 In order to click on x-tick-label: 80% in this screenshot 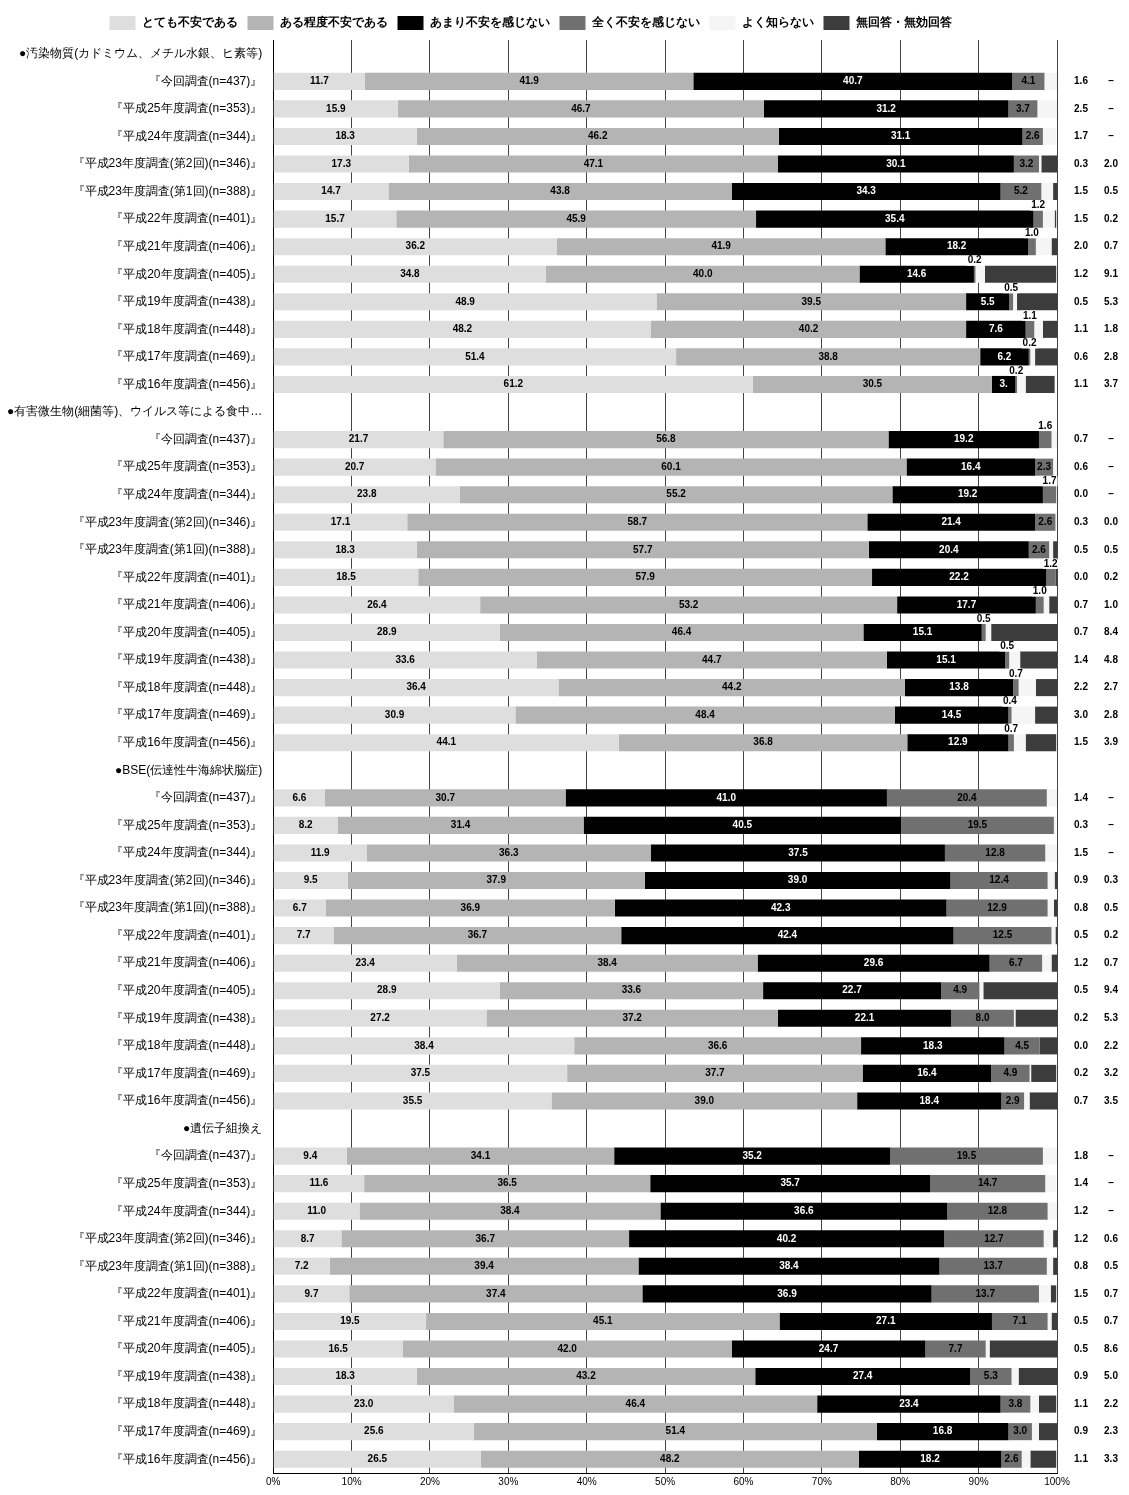, I will do `click(900, 1481)`.